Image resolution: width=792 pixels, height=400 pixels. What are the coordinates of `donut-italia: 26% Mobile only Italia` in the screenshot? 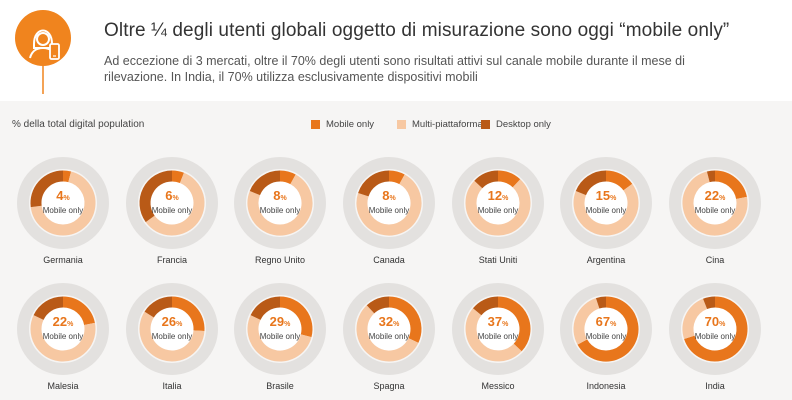 It's located at (172, 337).